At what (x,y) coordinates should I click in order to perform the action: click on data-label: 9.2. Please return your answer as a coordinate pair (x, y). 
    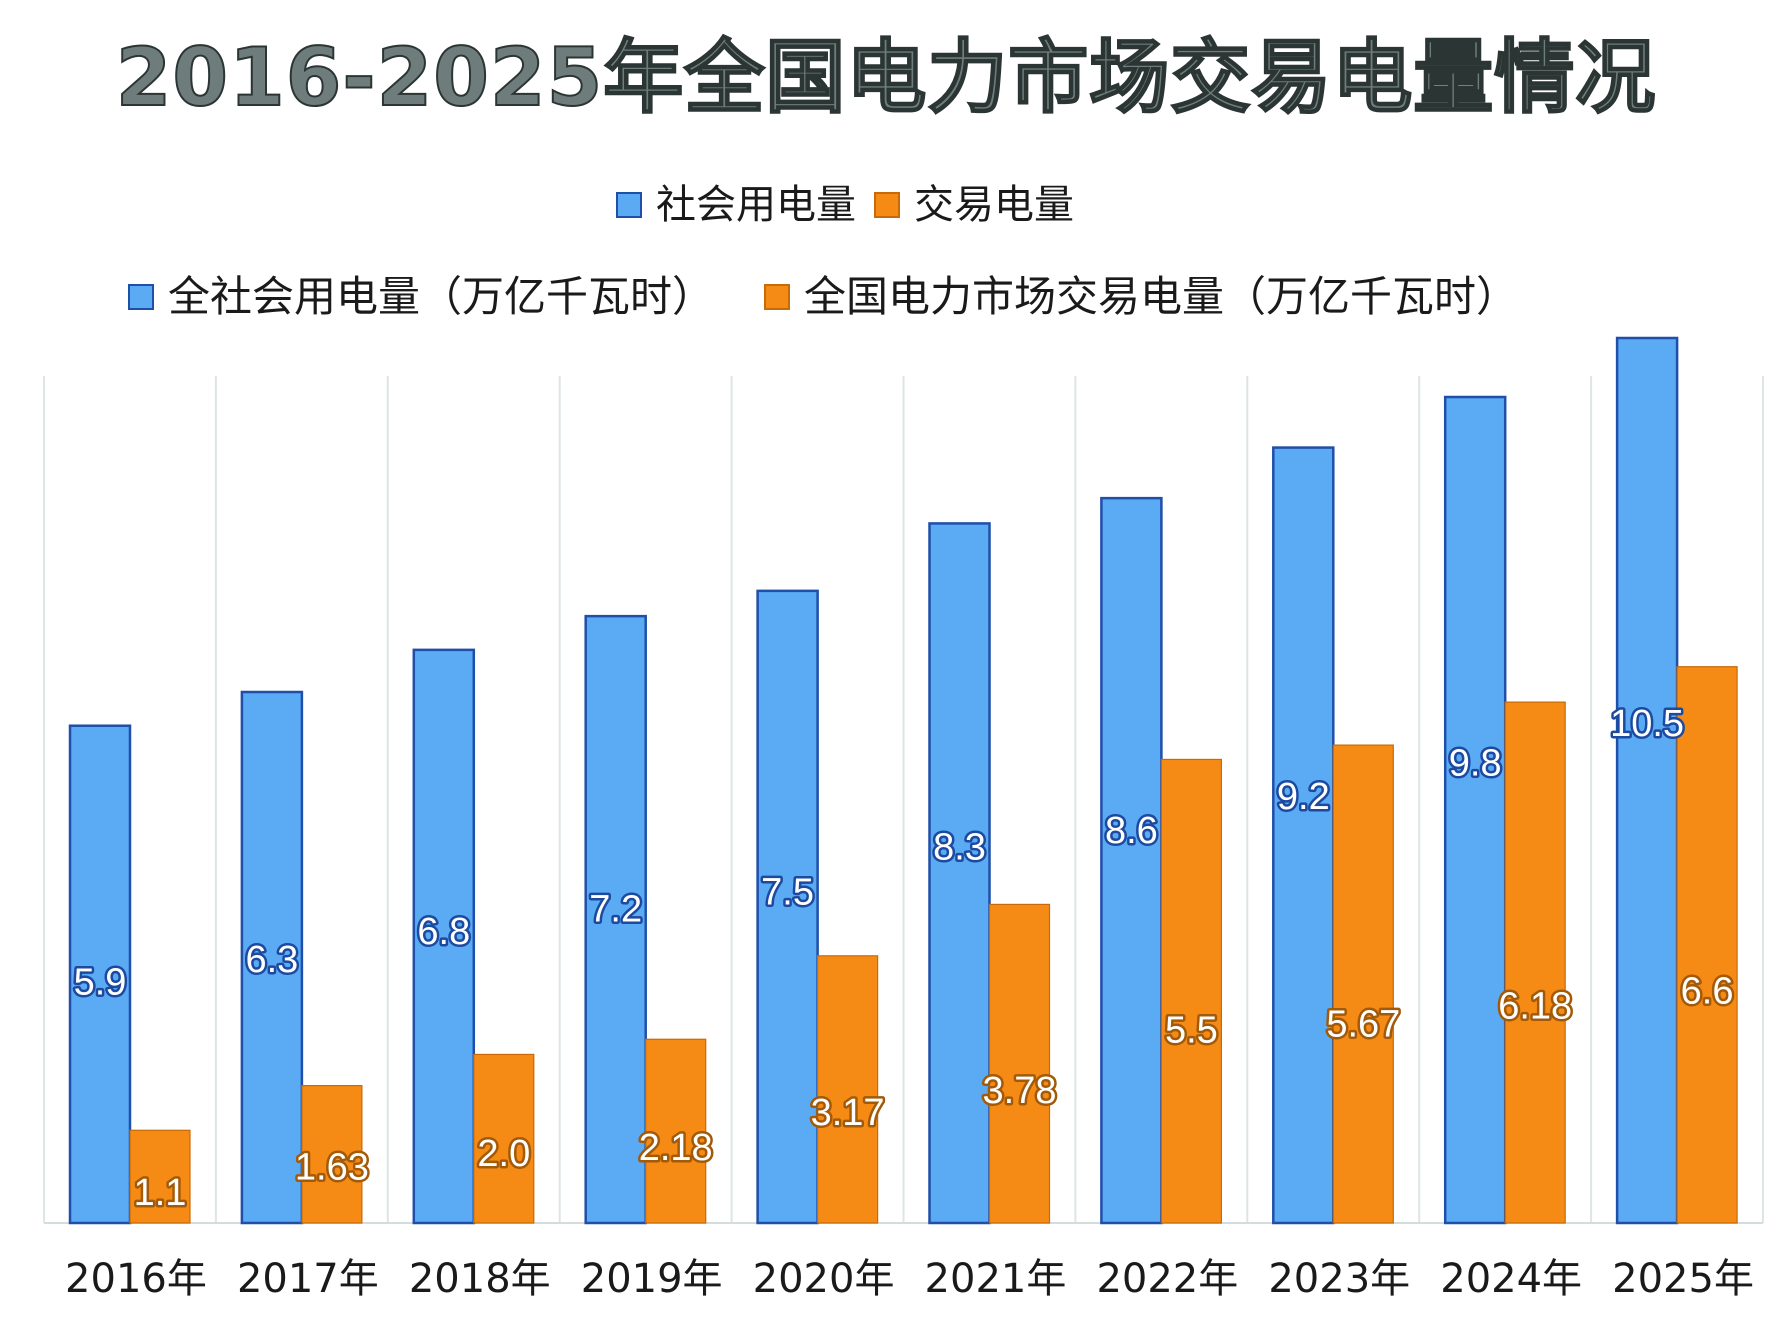
    Looking at the image, I should click on (1303, 797).